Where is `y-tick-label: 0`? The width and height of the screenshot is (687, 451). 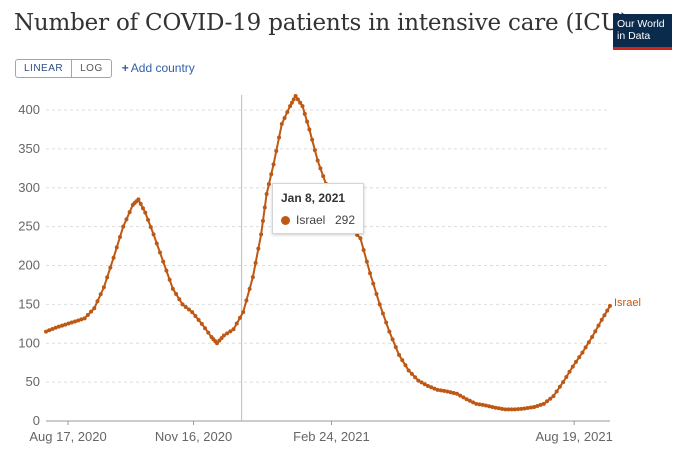
y-tick-label: 0 is located at coordinates (36, 420).